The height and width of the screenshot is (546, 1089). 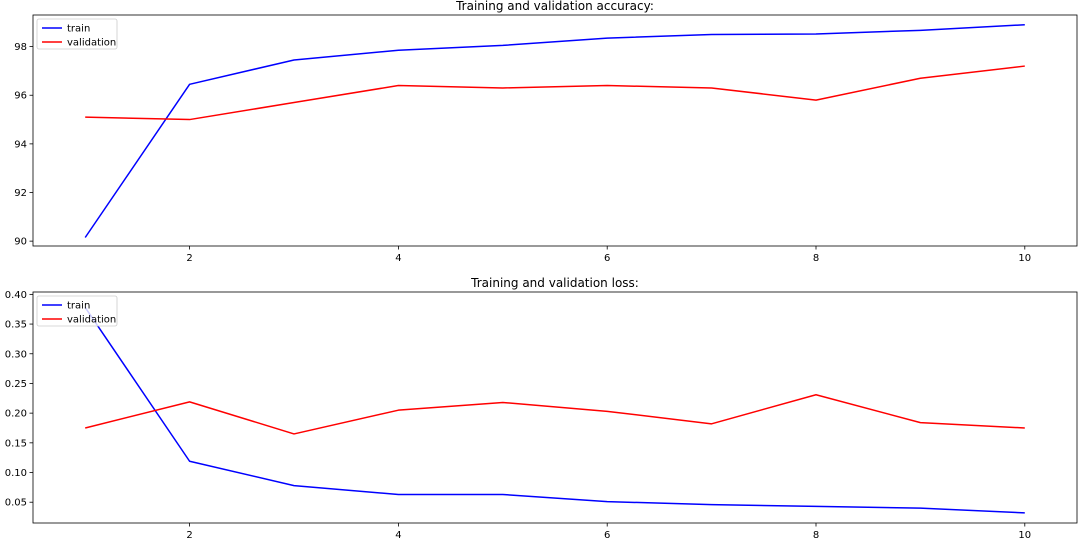 What do you see at coordinates (20, 144) in the screenshot?
I see `y-tick-label: 94` at bounding box center [20, 144].